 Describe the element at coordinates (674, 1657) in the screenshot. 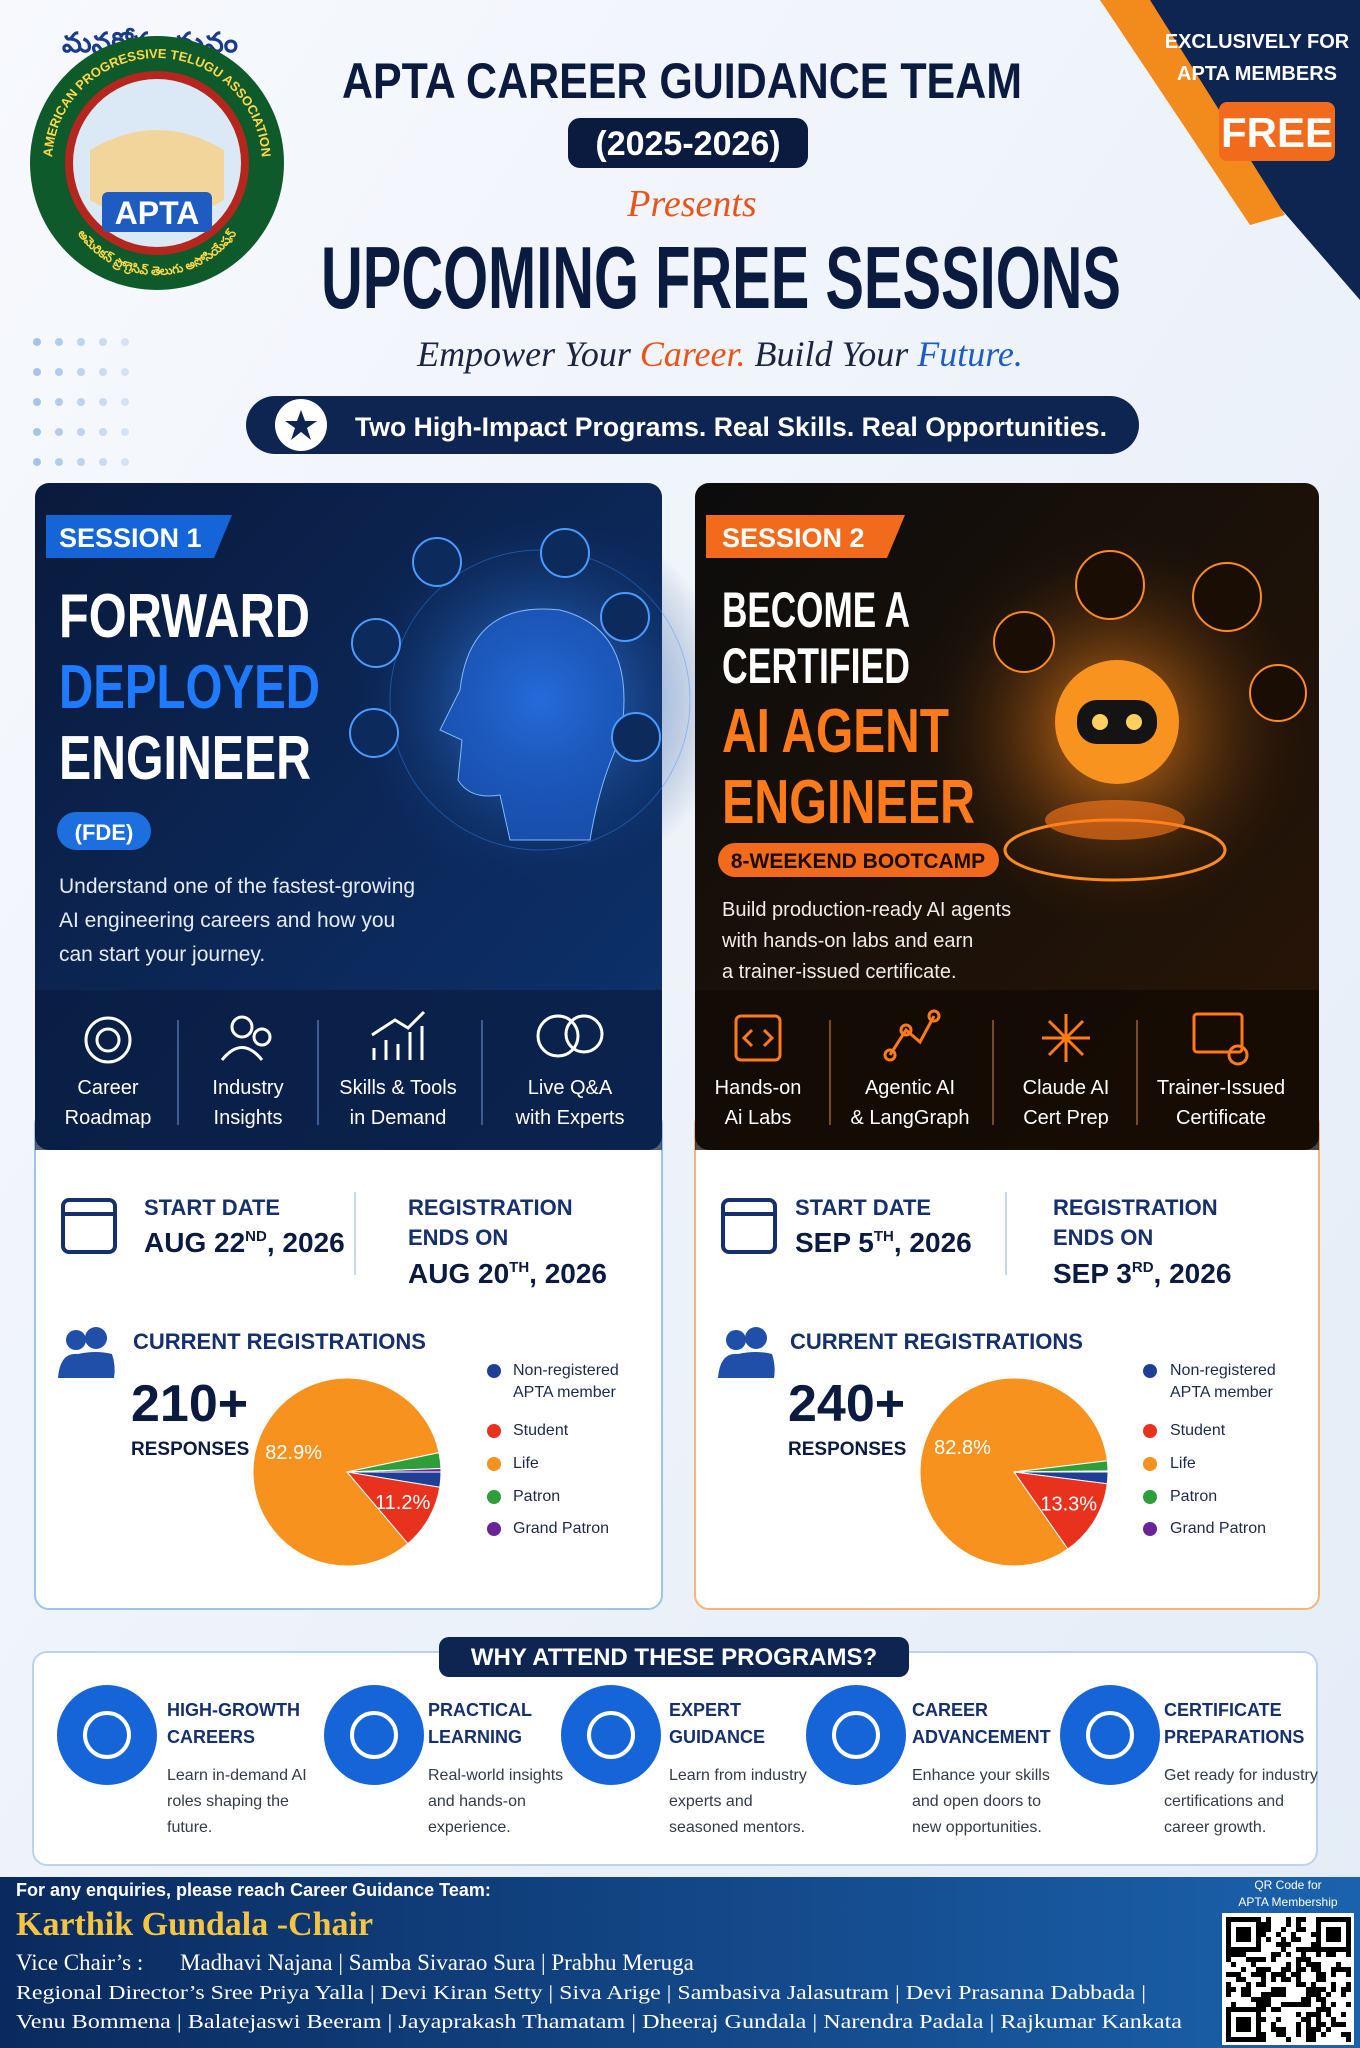

I see `why-title-pill` at that location.